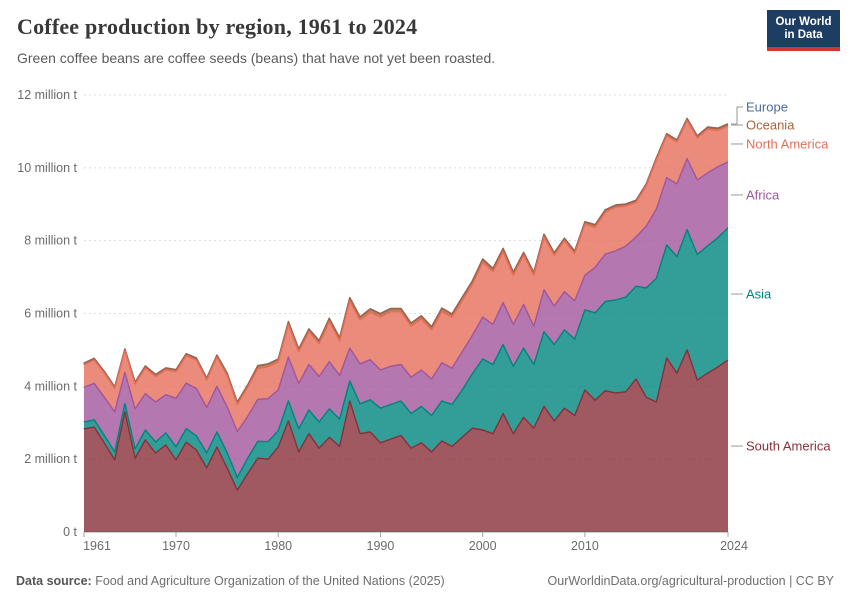  Describe the element at coordinates (70, 532) in the screenshot. I see `y-axis-tick-label: 0 t` at that location.